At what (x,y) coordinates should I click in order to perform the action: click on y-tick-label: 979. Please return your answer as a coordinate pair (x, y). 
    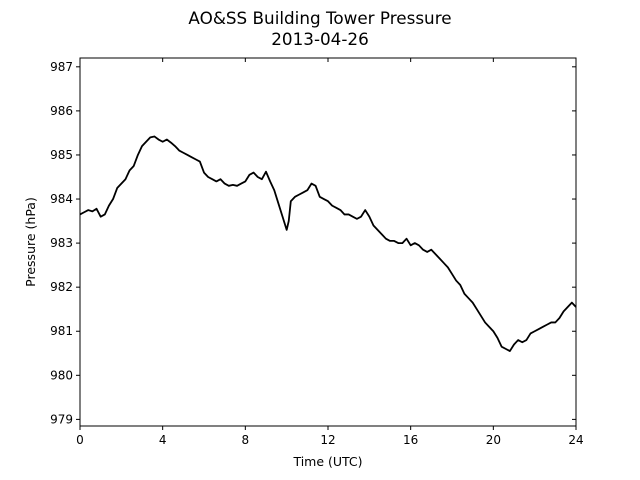
    Looking at the image, I should click on (61, 419).